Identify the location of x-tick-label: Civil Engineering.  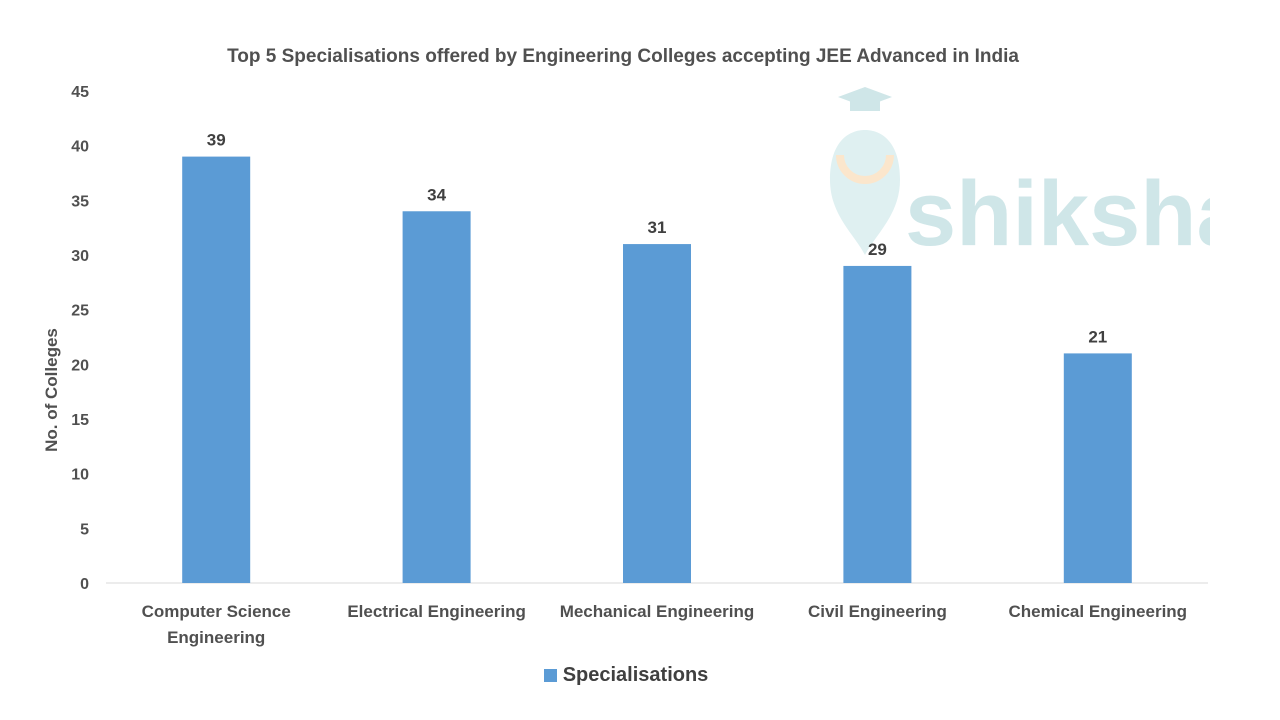
(877, 611).